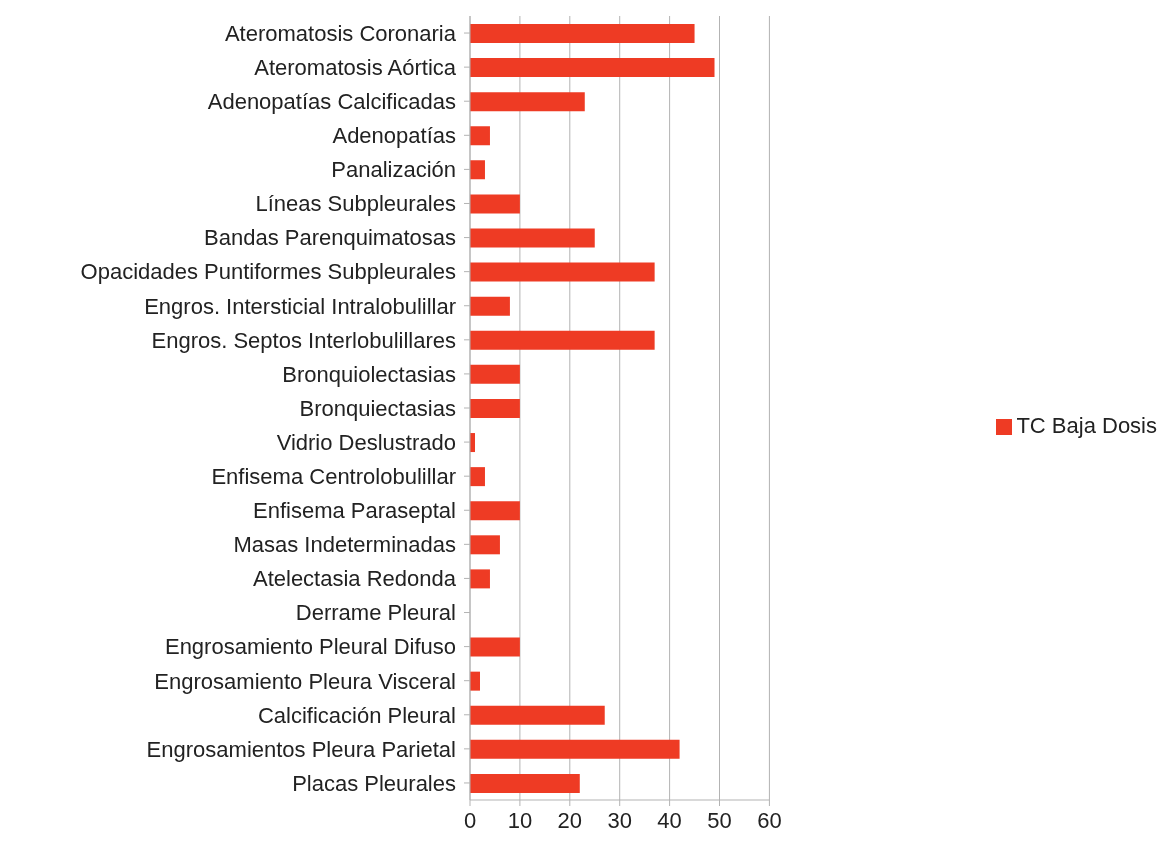 The height and width of the screenshot is (844, 1175). I want to click on y-tick-label: Bronquiolectasias, so click(369, 374).